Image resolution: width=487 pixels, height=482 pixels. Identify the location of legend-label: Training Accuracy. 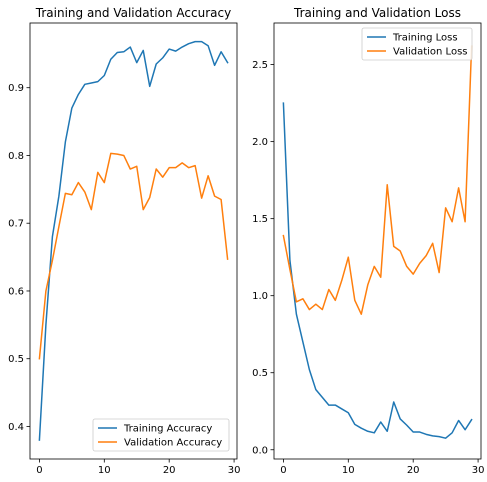
(167, 429).